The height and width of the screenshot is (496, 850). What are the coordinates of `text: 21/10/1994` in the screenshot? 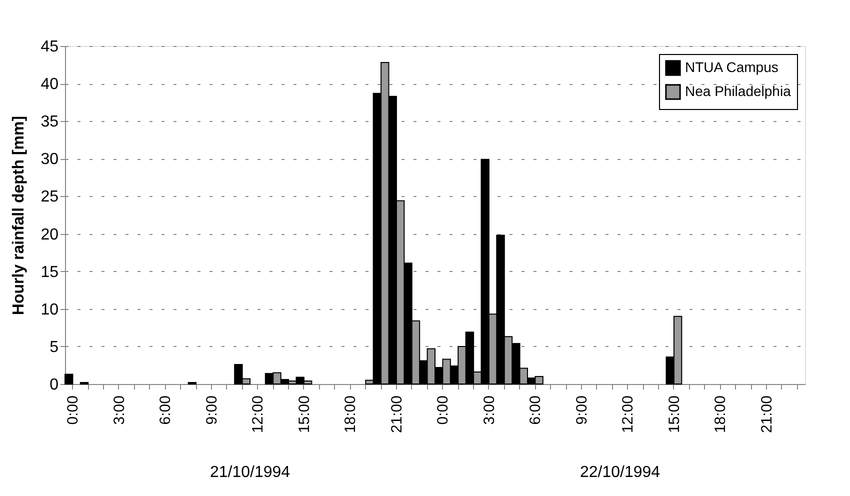 It's located at (250, 472).